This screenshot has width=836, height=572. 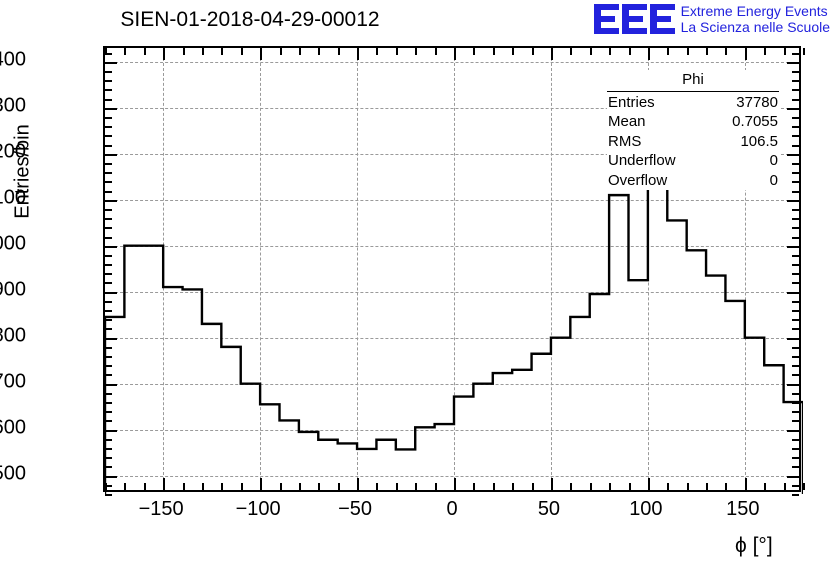 I want to click on stats-row: Mean 0.7055, so click(x=693, y=122).